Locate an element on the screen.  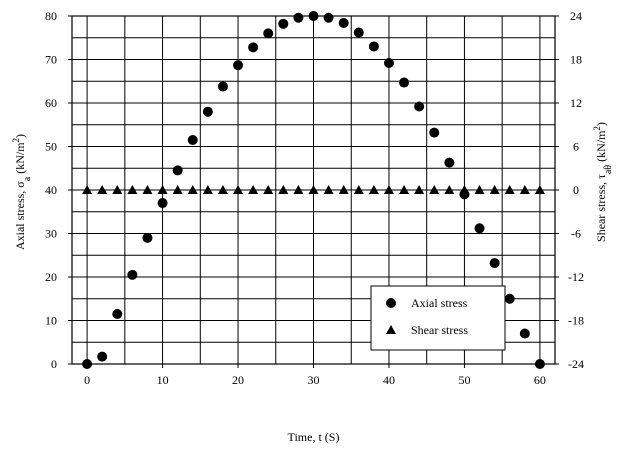
y-tick-label: 60 is located at coordinates (51, 103).